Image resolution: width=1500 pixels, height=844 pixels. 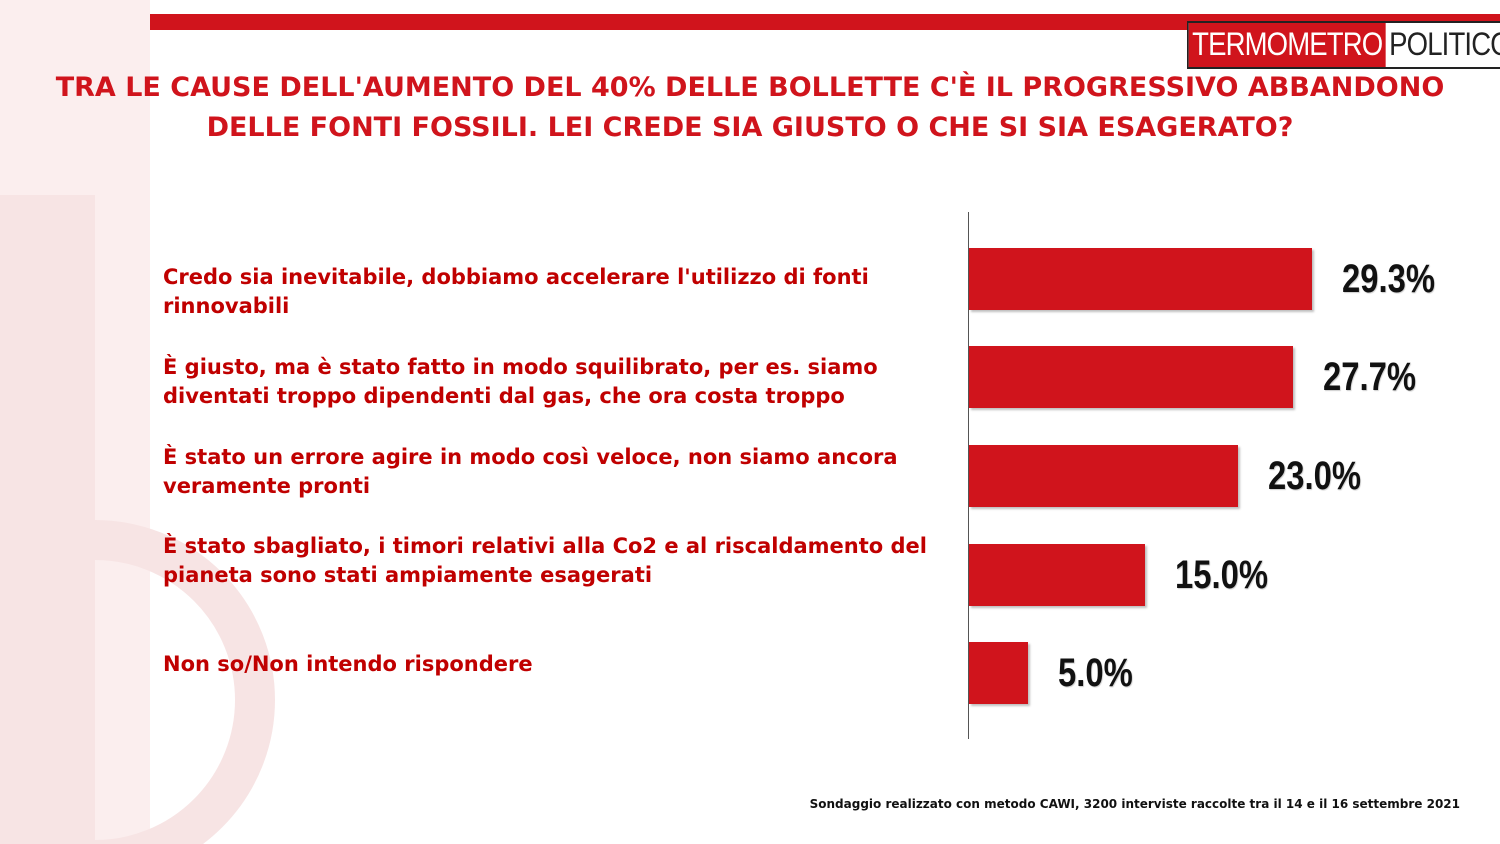 I want to click on value-label: 15.0%, so click(x=1221, y=575).